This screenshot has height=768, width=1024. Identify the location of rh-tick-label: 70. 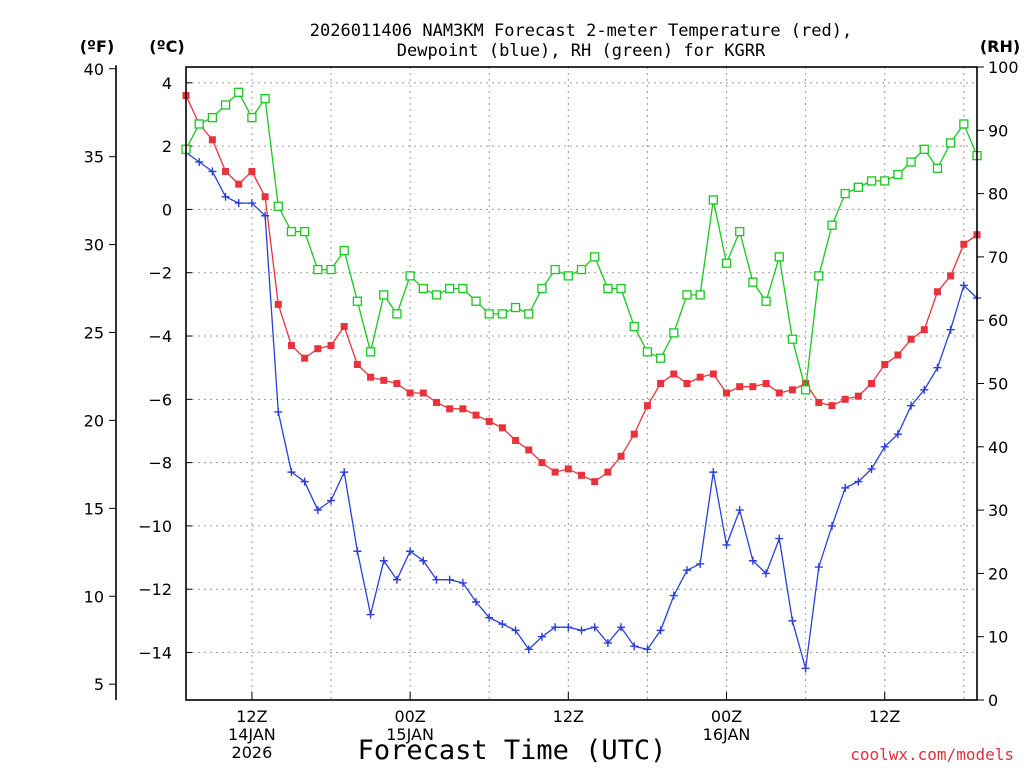
(998, 257).